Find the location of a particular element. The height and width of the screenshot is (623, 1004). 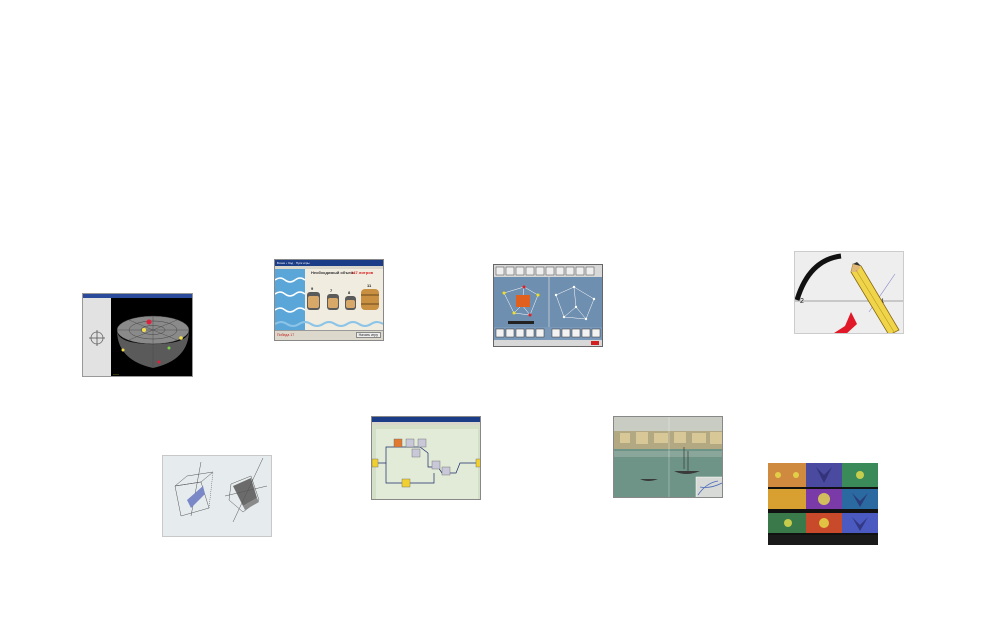

sea-background is located at coordinates (290, 299).